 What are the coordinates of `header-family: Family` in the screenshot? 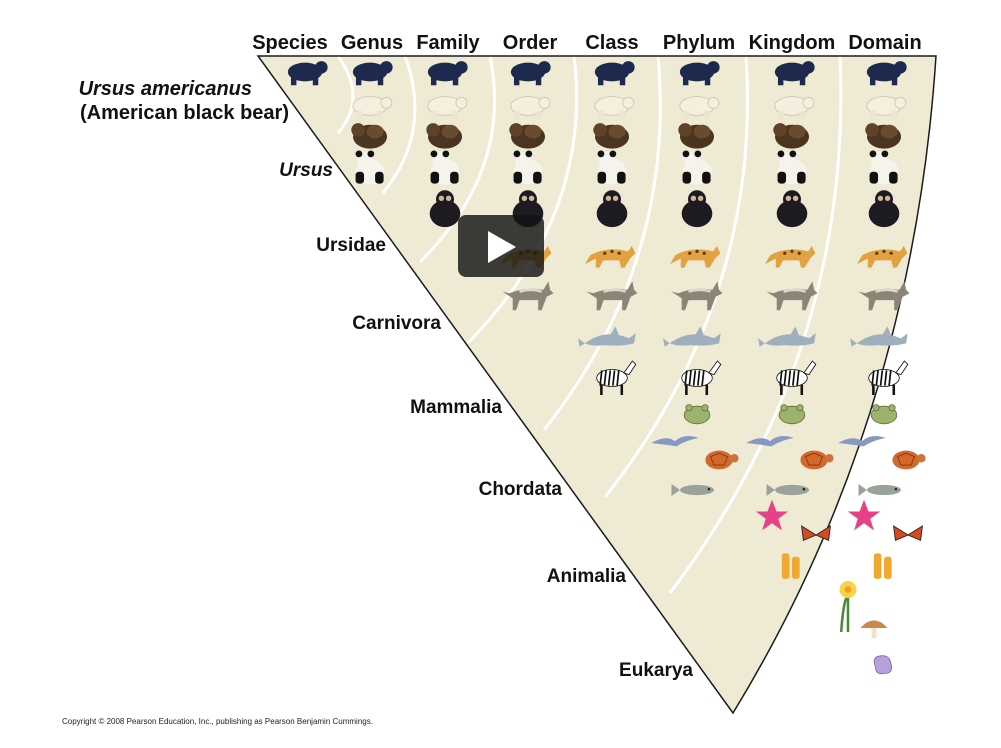 It's located at (448, 43).